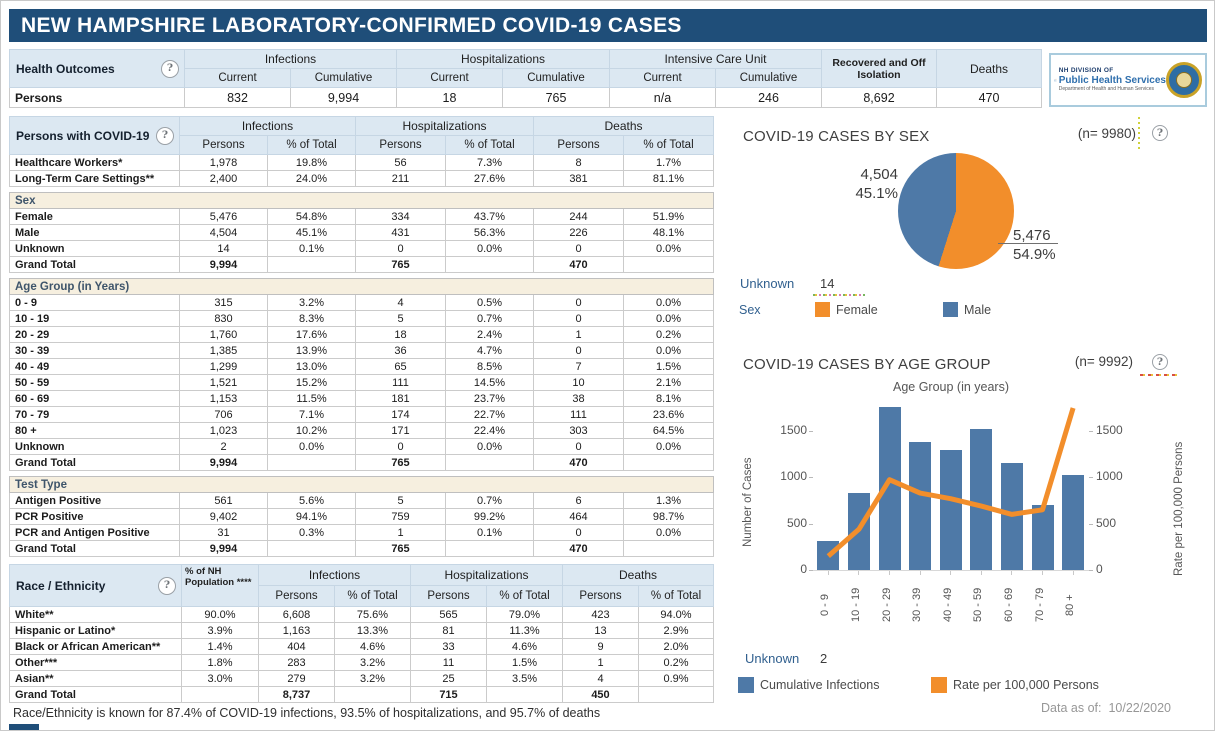 This screenshot has width=1215, height=731. Describe the element at coordinates (311, 216) in the screenshot. I see `table-cell: 54.8%` at that location.